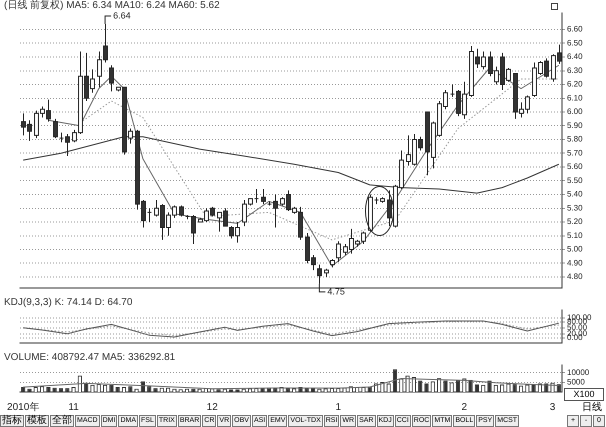  Describe the element at coordinates (90, 357) in the screenshot. I see `chart-title: VOLUME: 408792.47 MA5: 336292.81` at that location.